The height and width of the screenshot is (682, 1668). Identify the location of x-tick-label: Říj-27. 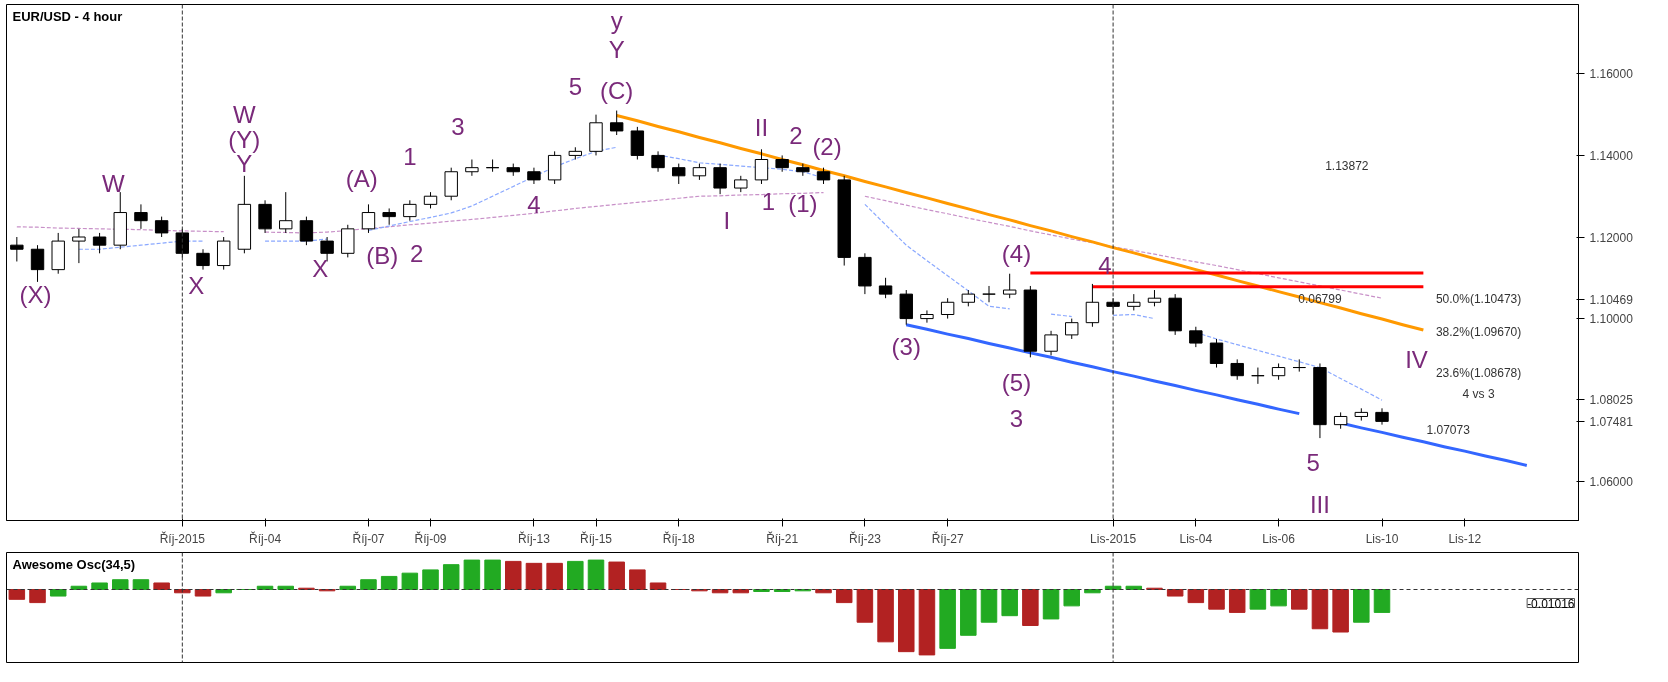
(947, 538).